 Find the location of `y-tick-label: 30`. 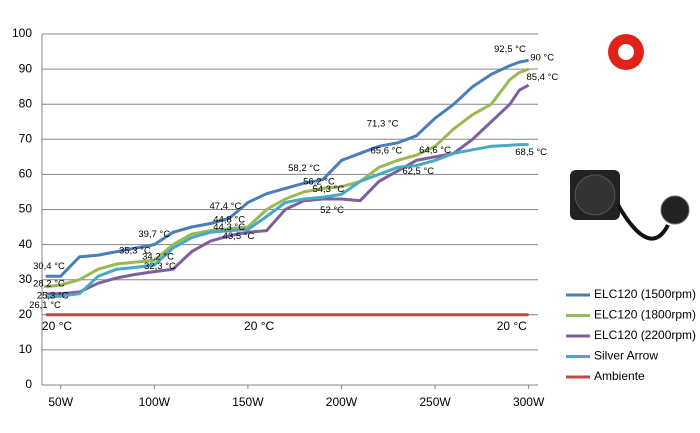

y-tick-label: 30 is located at coordinates (26, 279).